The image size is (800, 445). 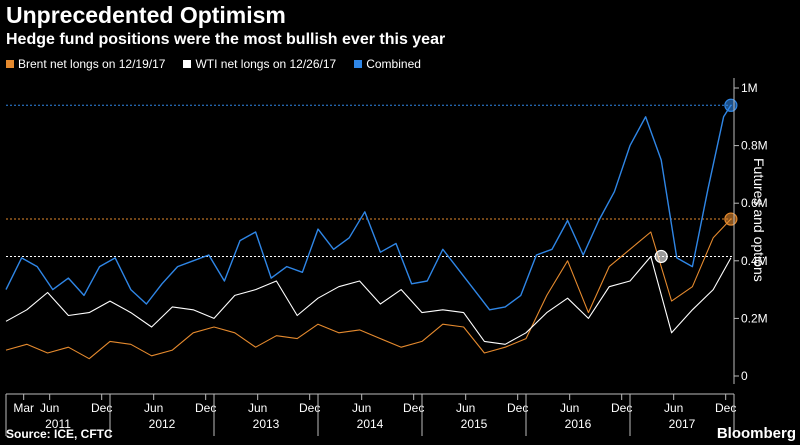 I want to click on legend-item-wti: WTI net longs on 12/26/17, so click(x=259, y=64).